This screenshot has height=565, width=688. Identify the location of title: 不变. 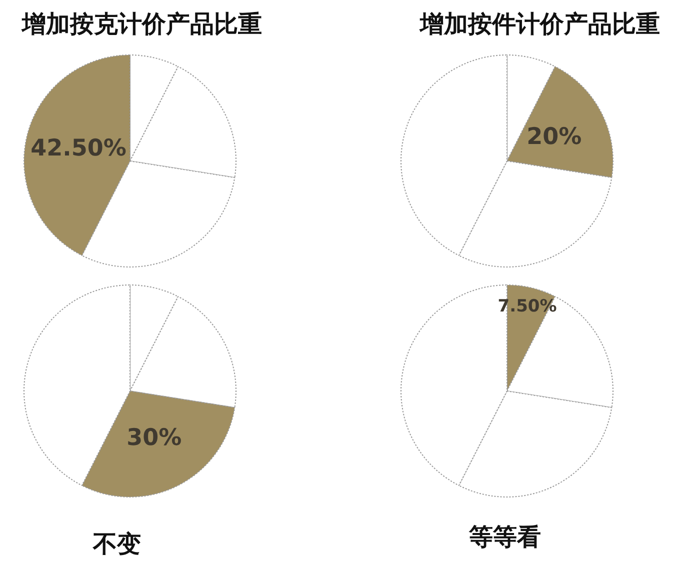
(117, 544).